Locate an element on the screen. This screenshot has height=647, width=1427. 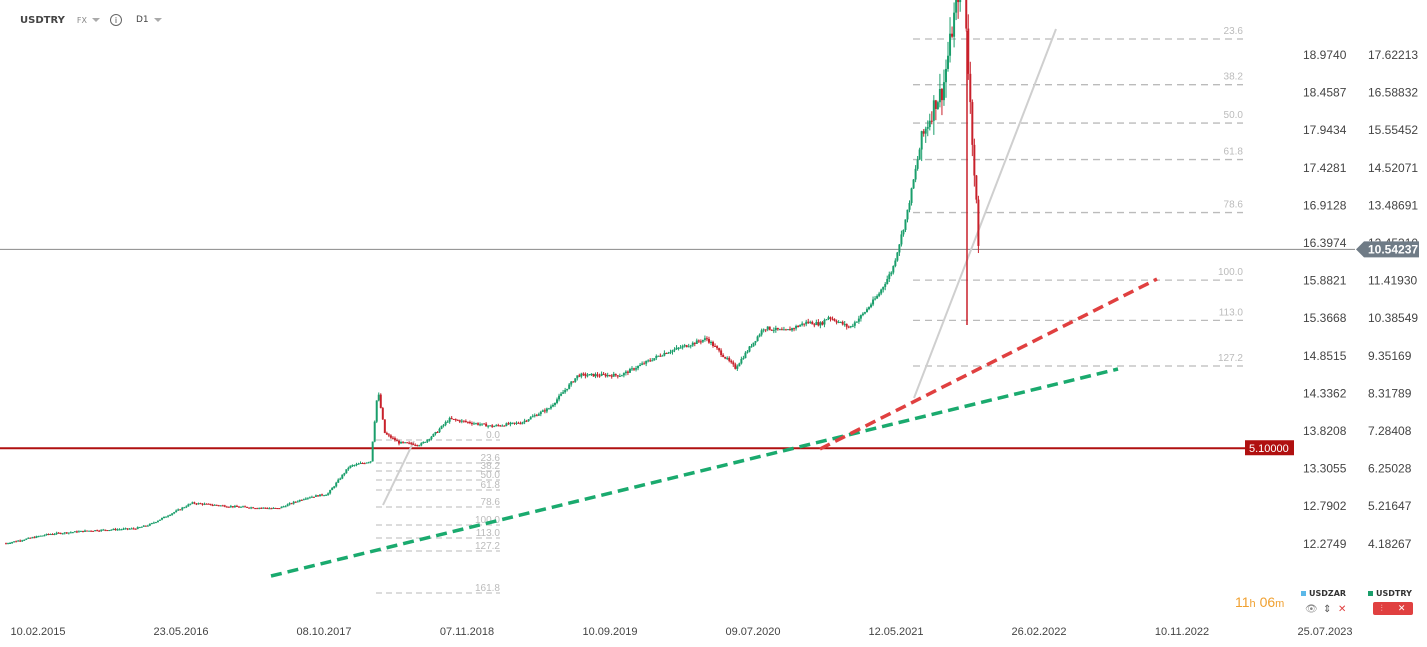
fib-level-label: 38.2 is located at coordinates (1234, 77).